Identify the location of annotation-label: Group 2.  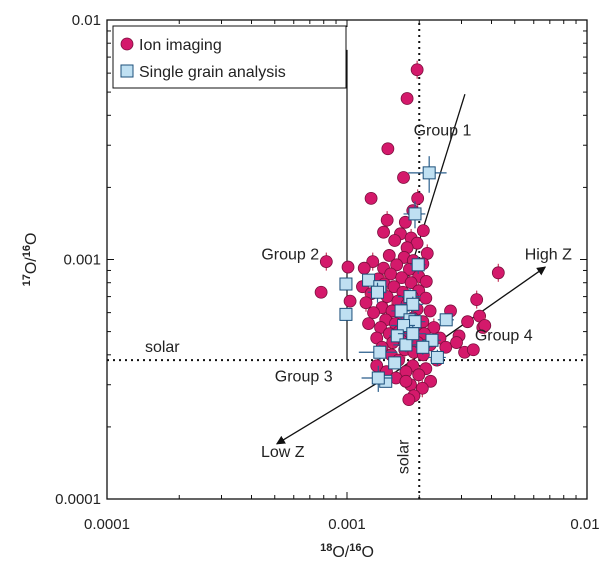
(290, 255).